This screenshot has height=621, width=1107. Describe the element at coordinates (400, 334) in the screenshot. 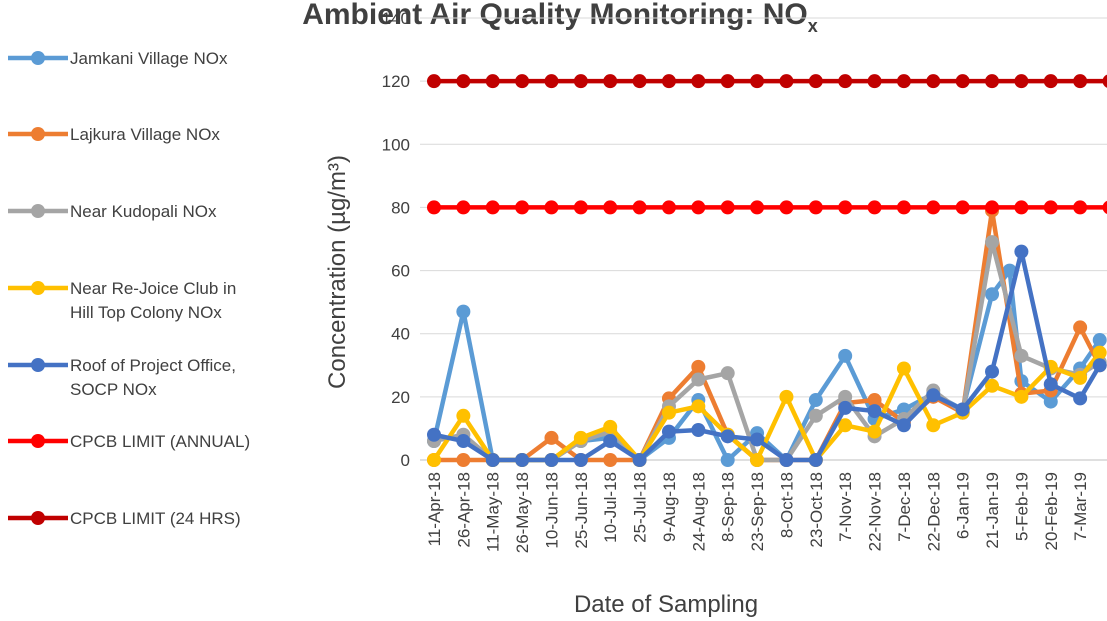

I see `y-tick-label: 40` at that location.